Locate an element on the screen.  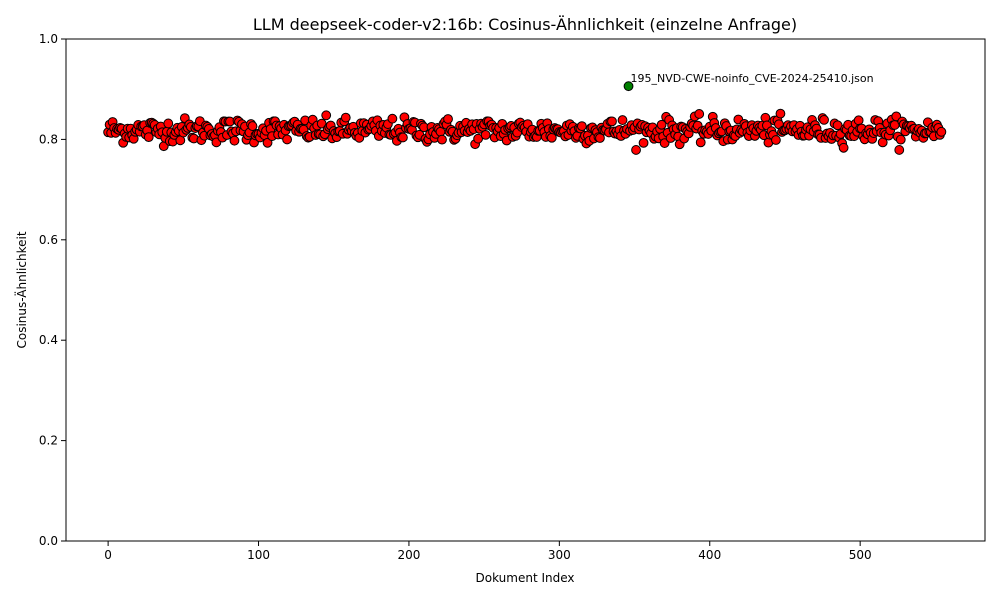
x-tick-label: 200 is located at coordinates (408, 555).